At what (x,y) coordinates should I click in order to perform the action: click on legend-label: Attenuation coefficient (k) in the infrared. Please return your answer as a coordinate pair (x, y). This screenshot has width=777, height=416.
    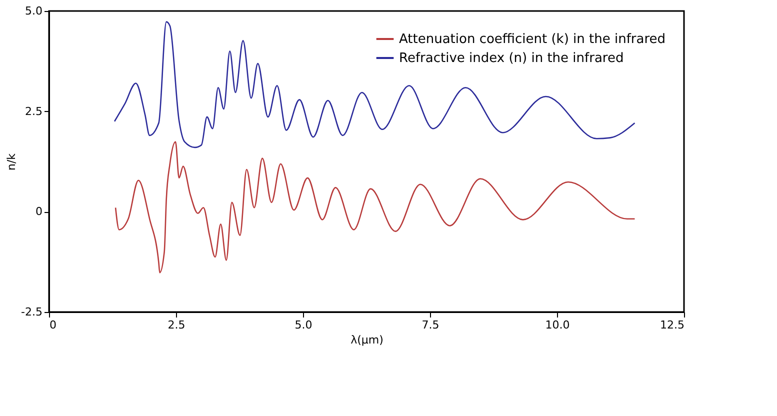
    Looking at the image, I should click on (532, 39).